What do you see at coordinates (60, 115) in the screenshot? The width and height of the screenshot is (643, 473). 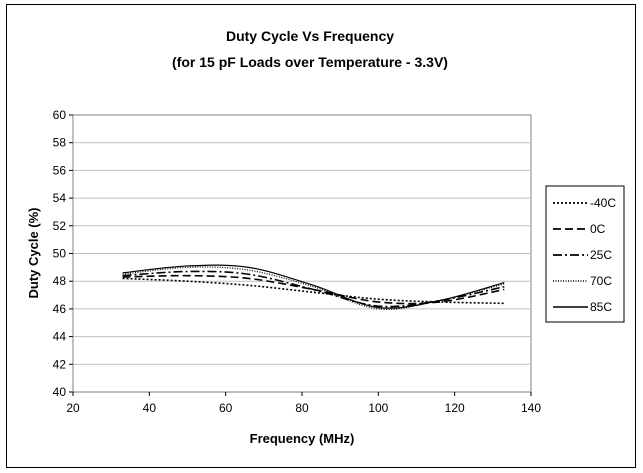 I see `y-tick-label: 60` at bounding box center [60, 115].